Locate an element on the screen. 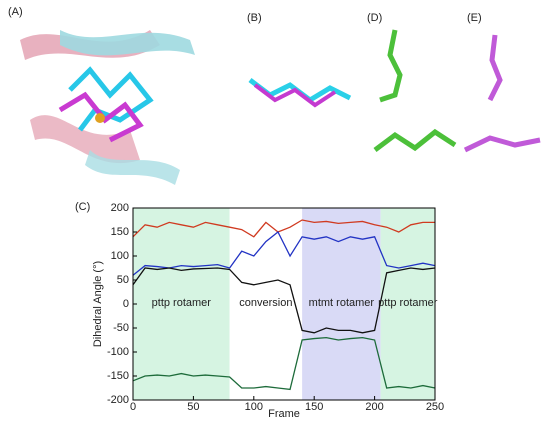 The width and height of the screenshot is (550, 429). panel-label: (D) is located at coordinates (374, 18).